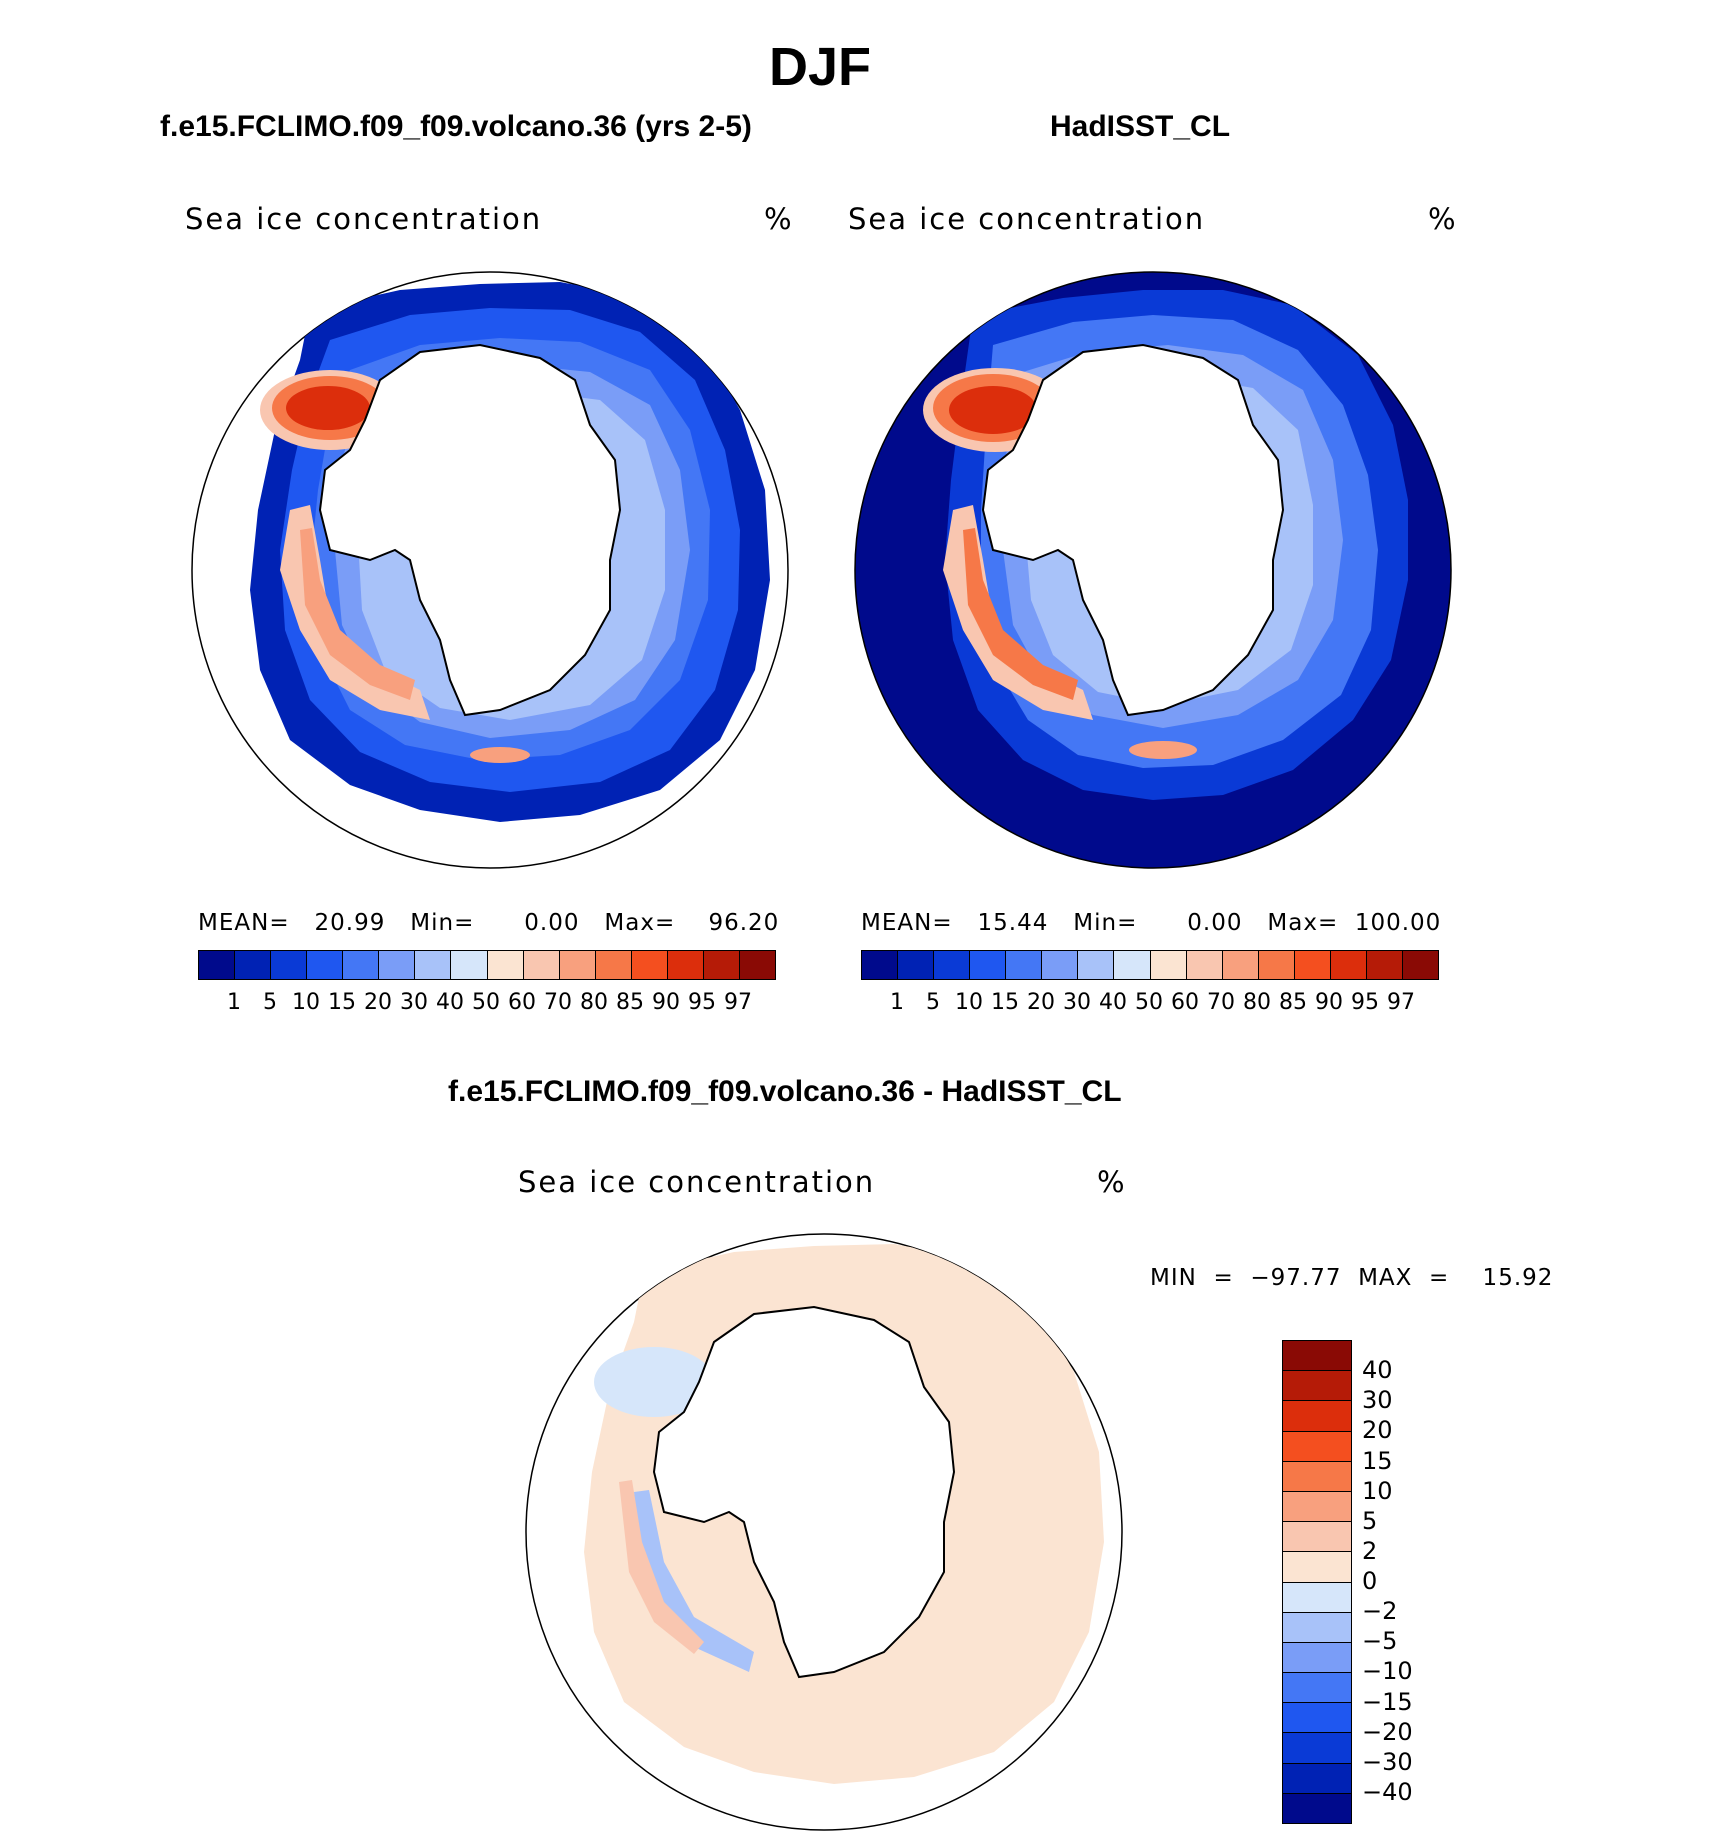 This screenshot has width=1710, height=1842. What do you see at coordinates (1380, 1641) in the screenshot?
I see `colorbar-tick-label: −5` at bounding box center [1380, 1641].